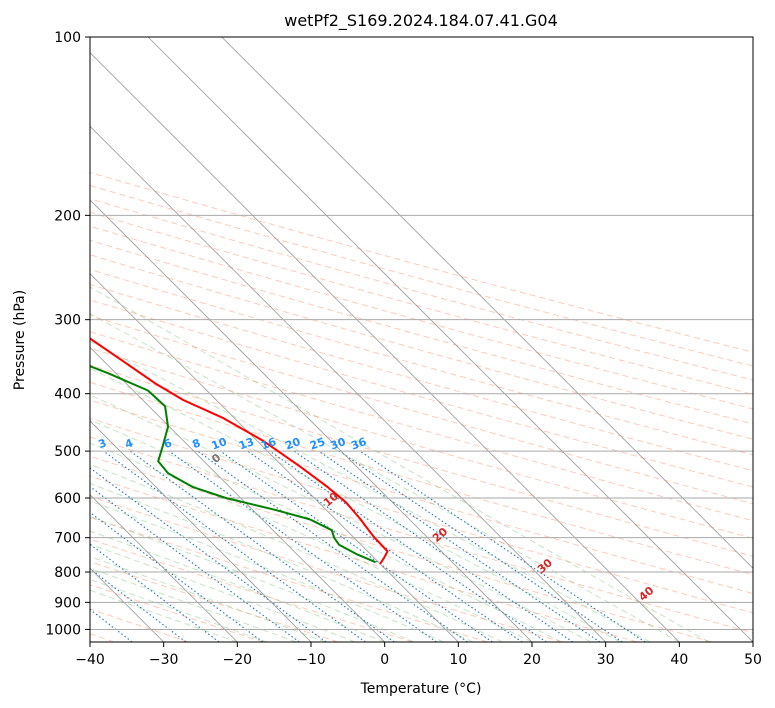 This screenshot has width=775, height=708. Describe the element at coordinates (418, 655) in the screenshot. I see `x-axis-ticks: −40 −30 −20 −10 0 10 20 30 40 50` at that location.